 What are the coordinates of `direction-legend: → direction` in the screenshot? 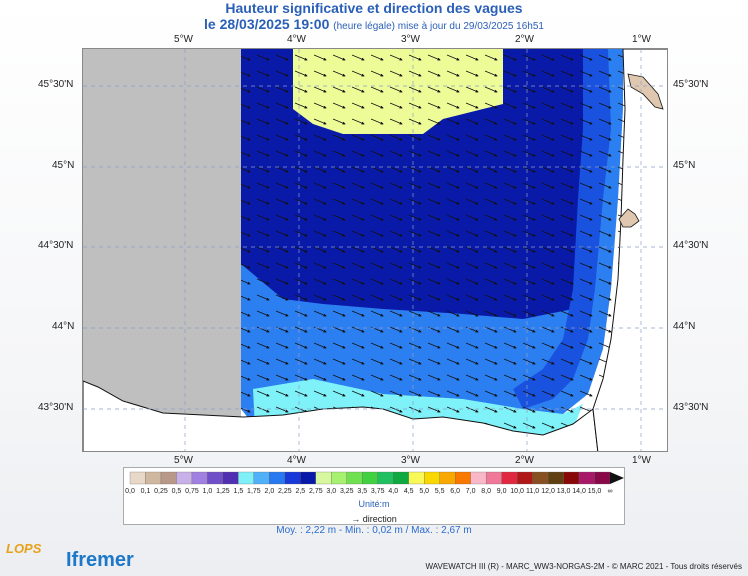 It's located at (374, 519).